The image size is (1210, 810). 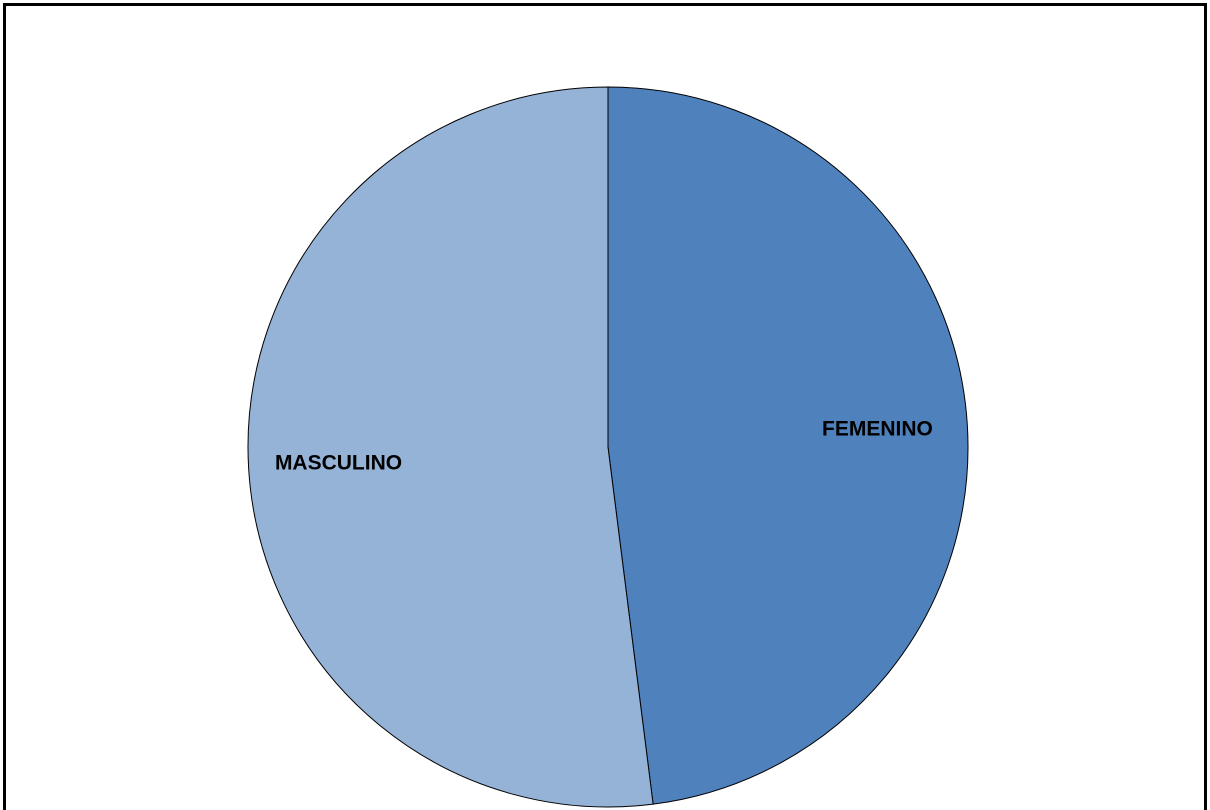 What do you see at coordinates (877, 429) in the screenshot?
I see `slice-label: FEMENINO` at bounding box center [877, 429].